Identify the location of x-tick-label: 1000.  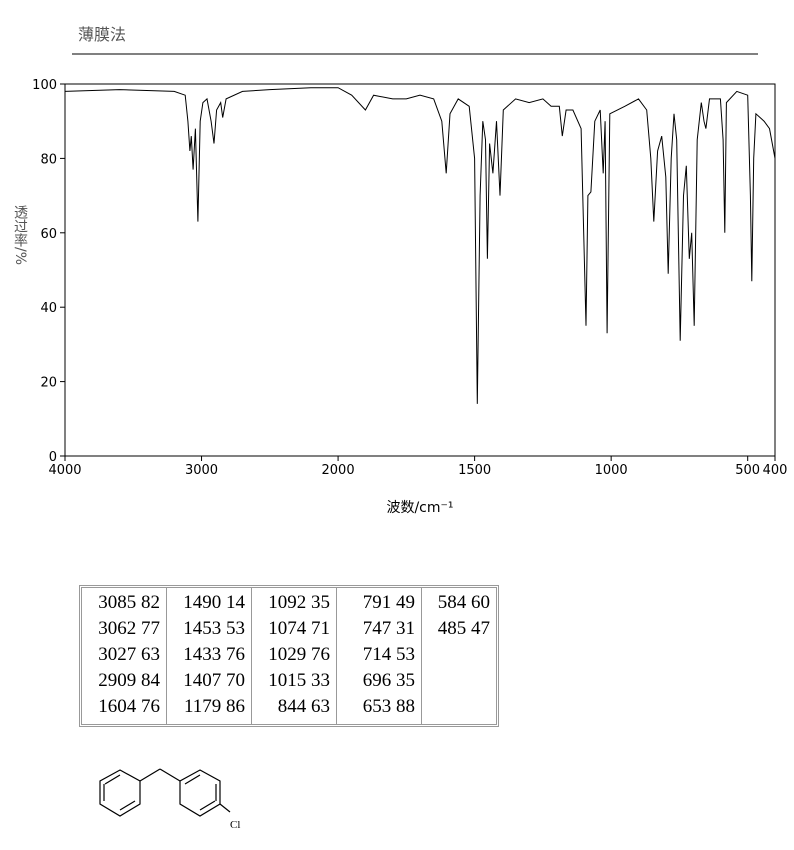
(611, 470).